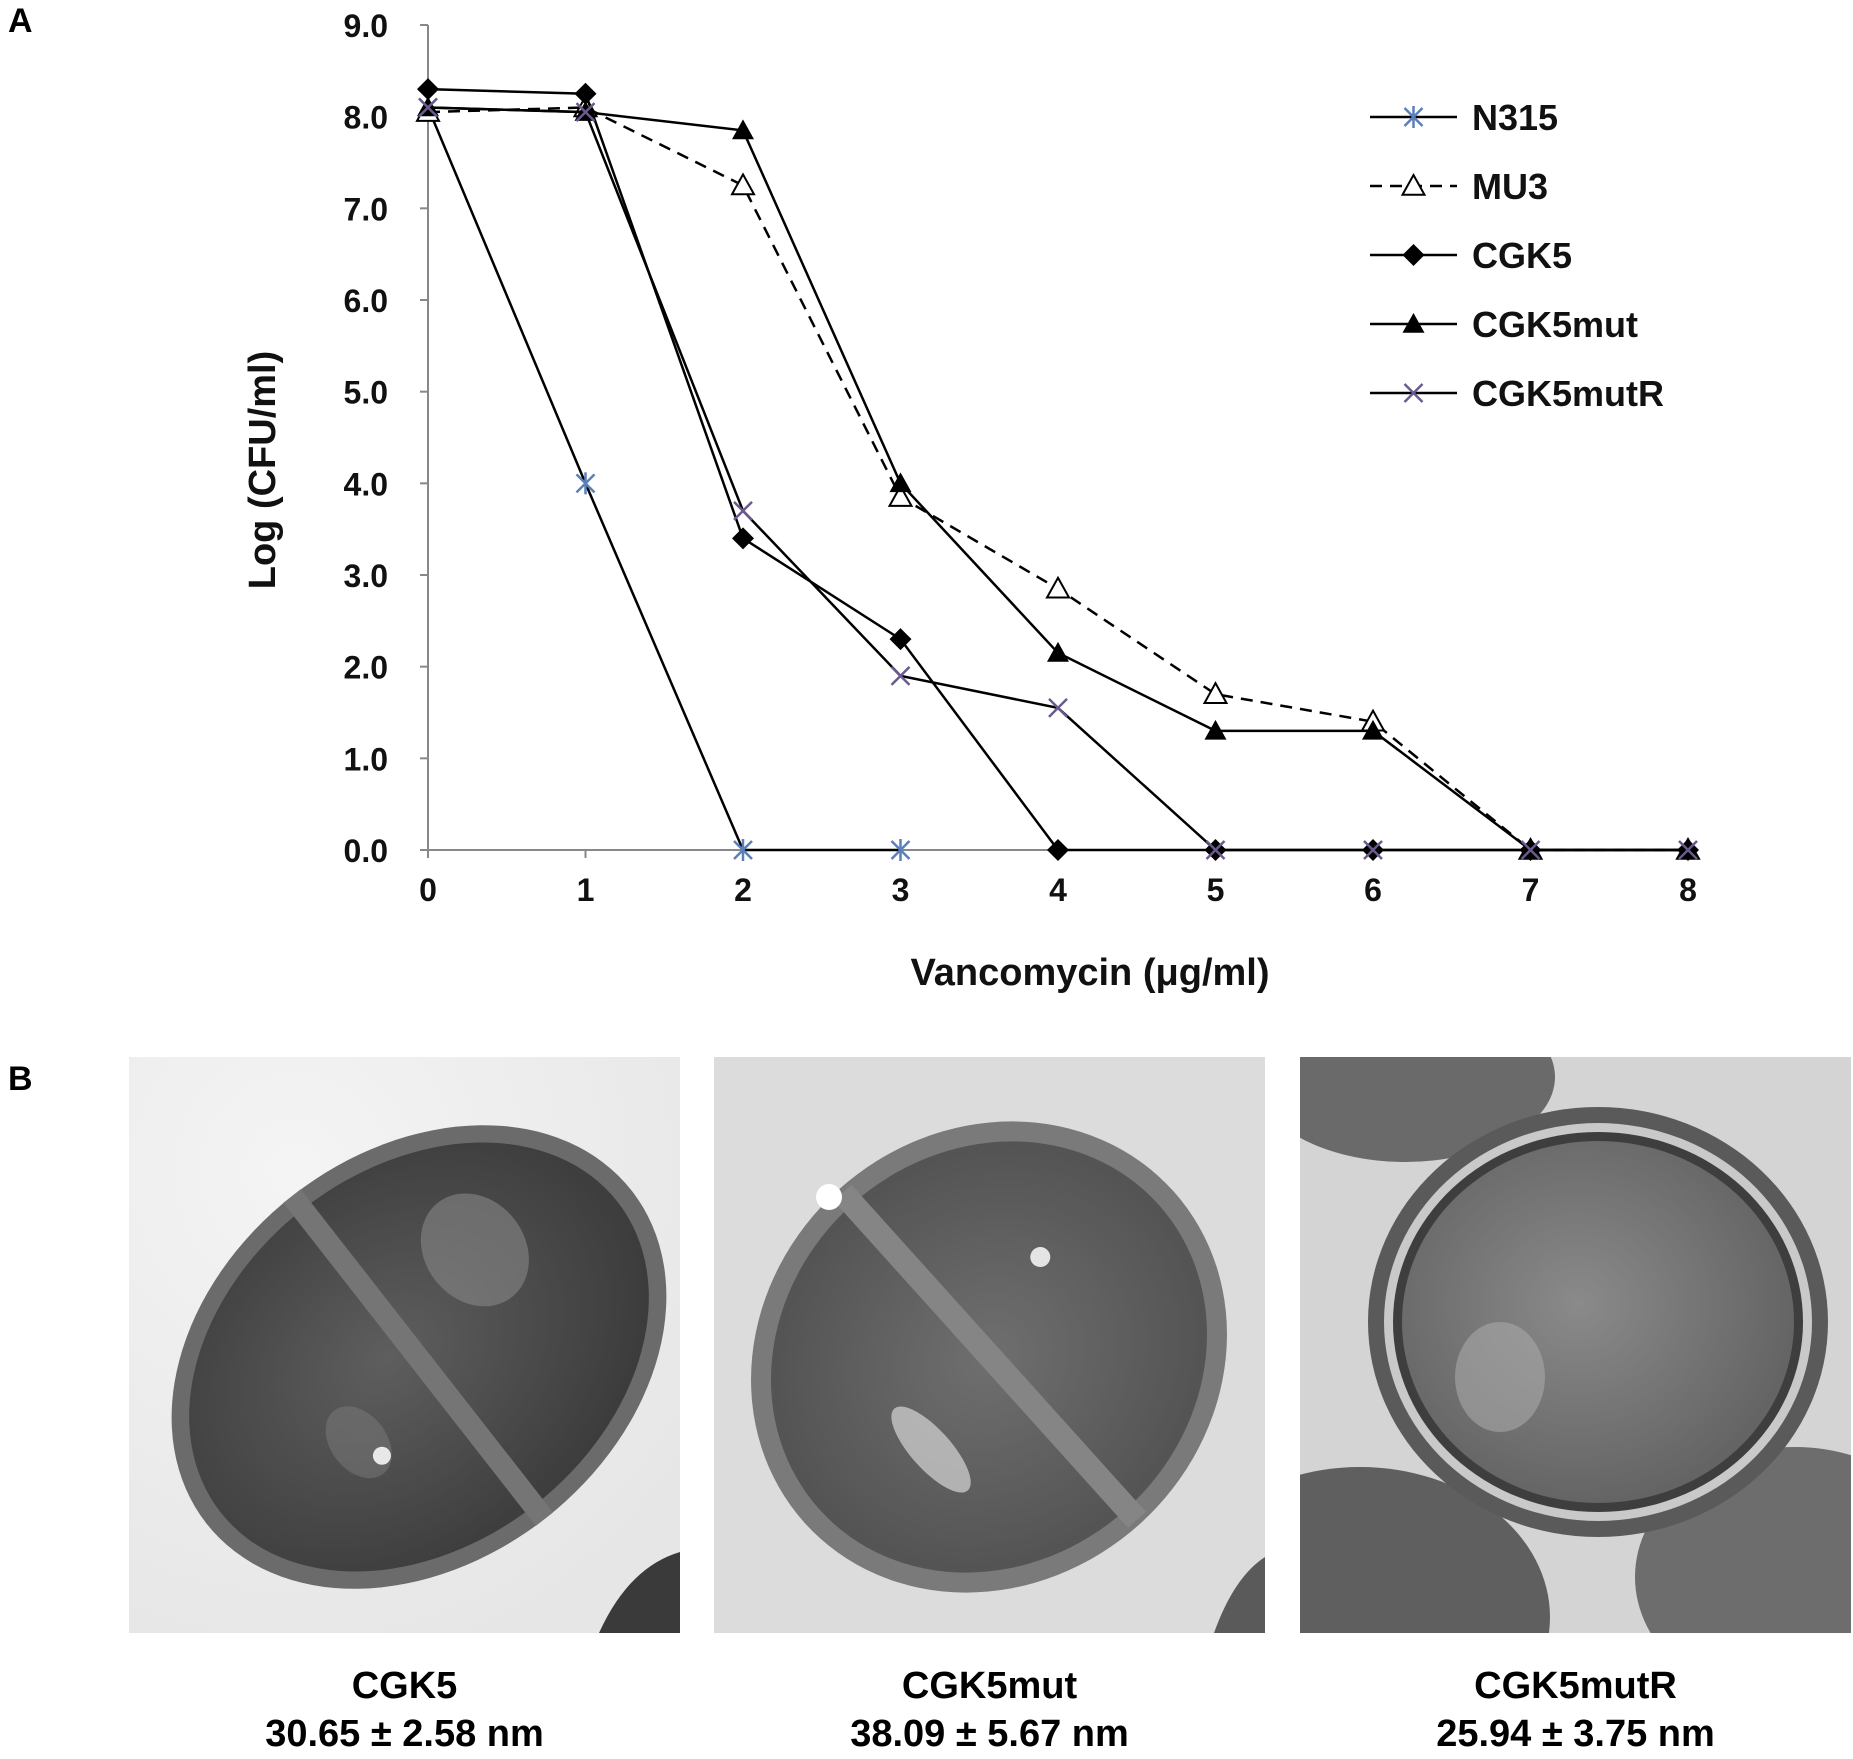  I want to click on x-tick-label: 7, so click(1531, 890).